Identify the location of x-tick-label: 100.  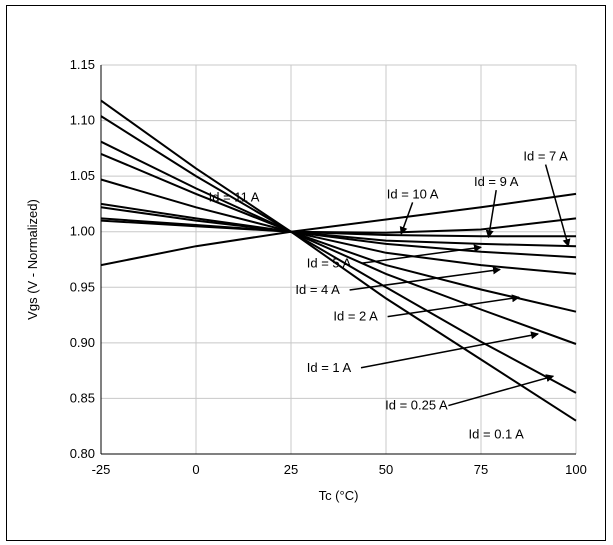
(576, 469).